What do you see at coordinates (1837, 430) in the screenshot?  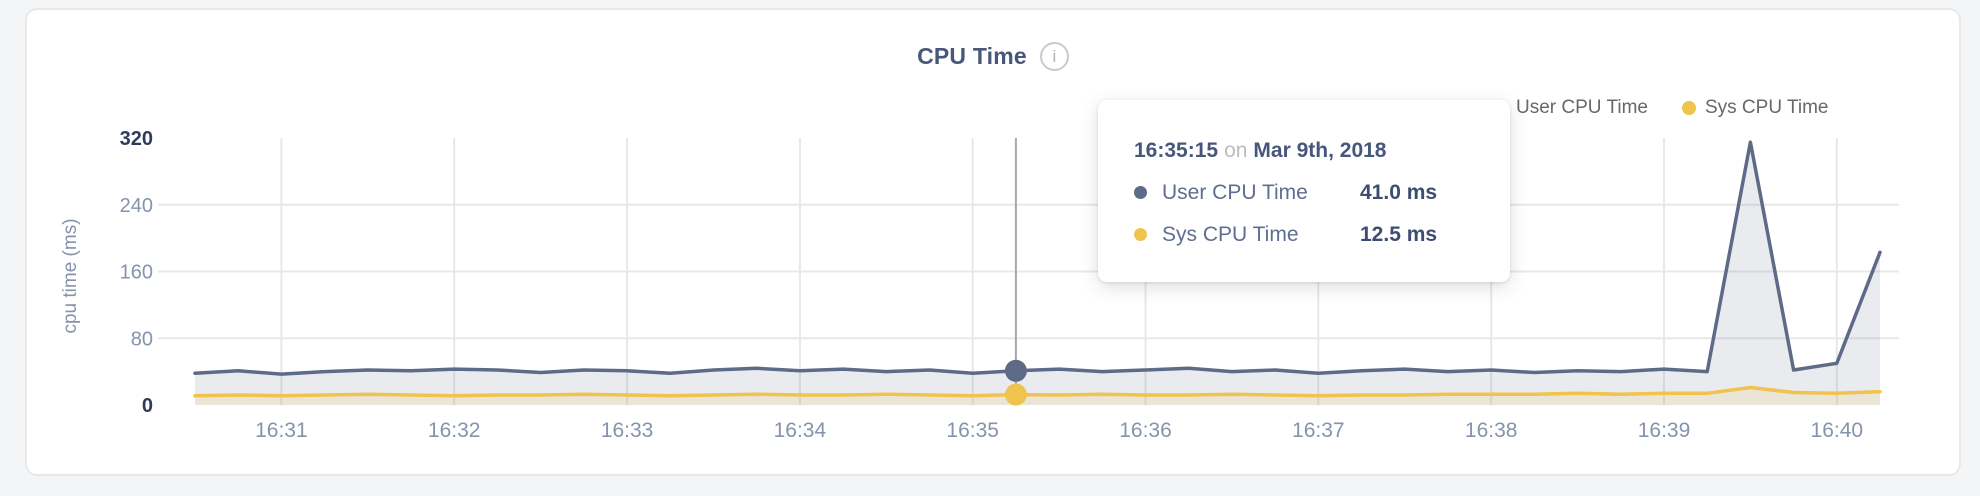 I see `x-axis-label: 16:40` at bounding box center [1837, 430].